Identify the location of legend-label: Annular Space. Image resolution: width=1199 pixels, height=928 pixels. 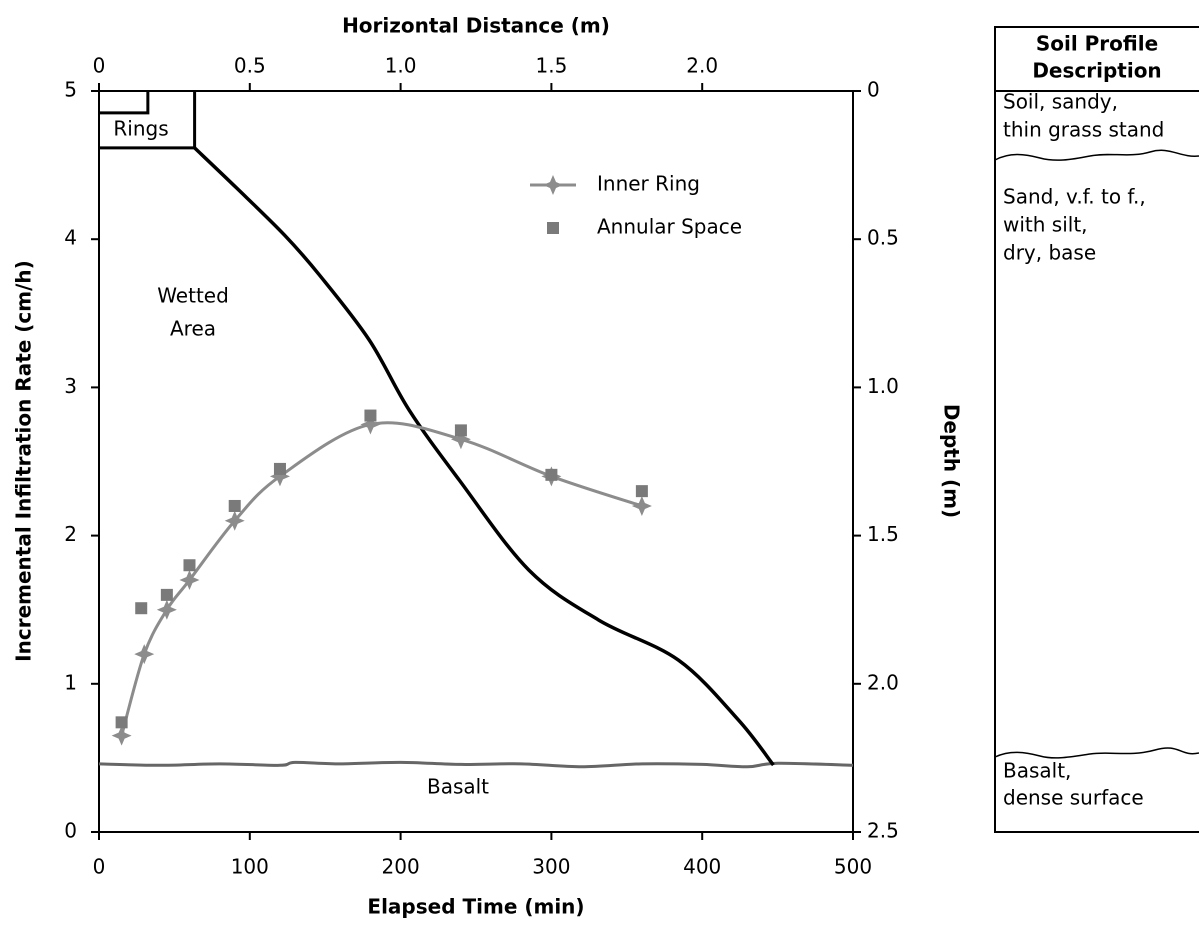
(669, 227).